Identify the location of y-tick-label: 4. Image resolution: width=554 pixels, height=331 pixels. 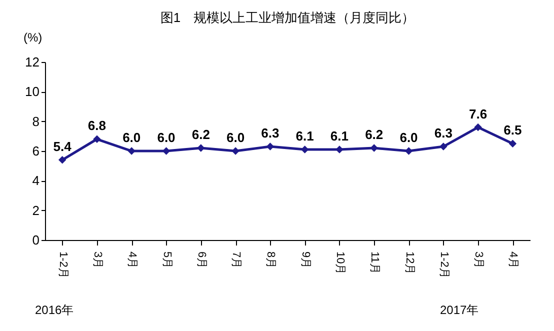
(36, 180).